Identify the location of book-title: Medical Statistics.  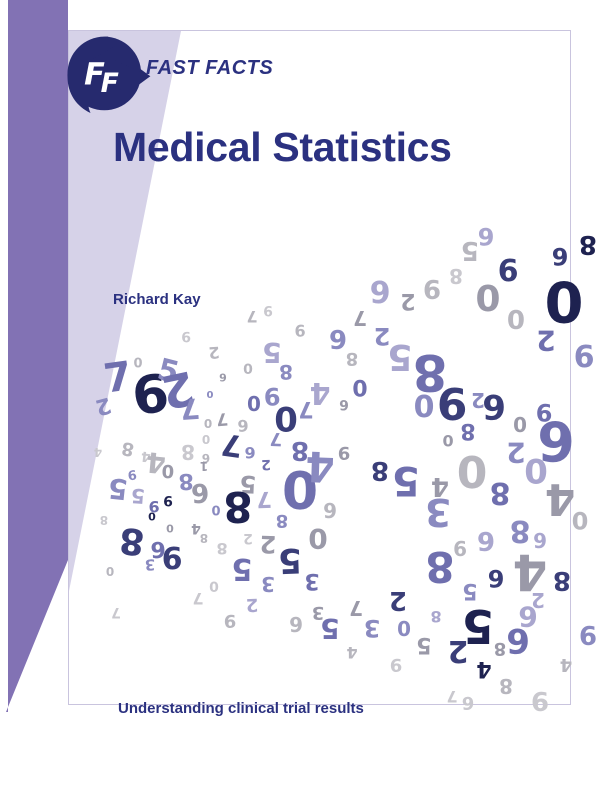
(282, 147).